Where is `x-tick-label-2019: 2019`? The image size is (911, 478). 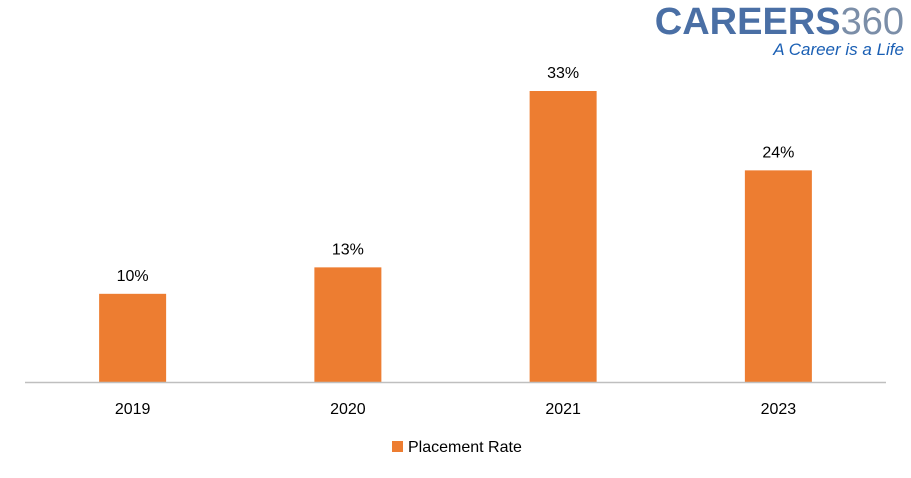 x-tick-label-2019: 2019 is located at coordinates (133, 409).